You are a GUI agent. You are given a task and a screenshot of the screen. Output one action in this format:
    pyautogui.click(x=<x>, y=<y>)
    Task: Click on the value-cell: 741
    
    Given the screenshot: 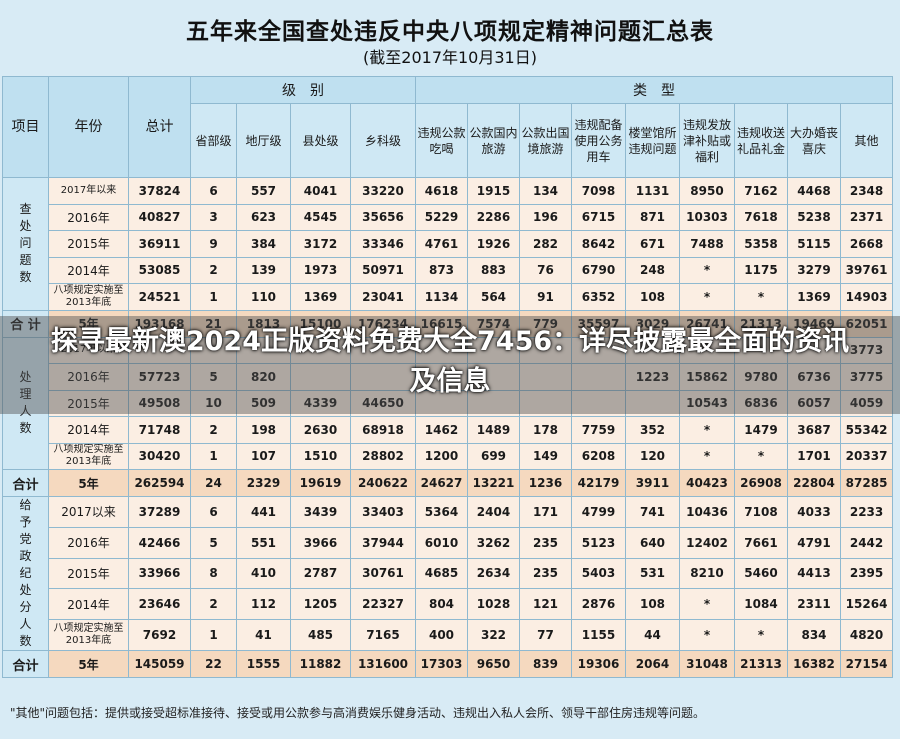 What is the action you would take?
    pyautogui.click(x=652, y=512)
    